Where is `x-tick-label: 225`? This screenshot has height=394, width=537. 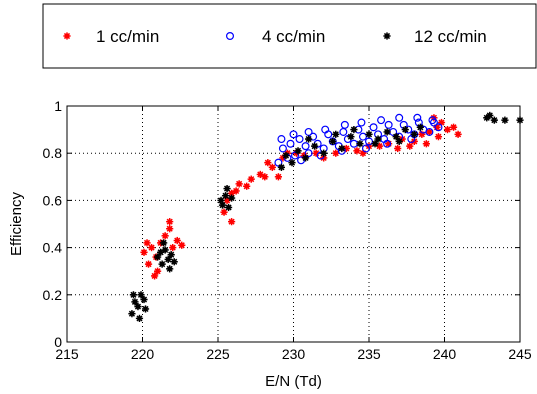 x-tick-label: 225 is located at coordinates (218, 354).